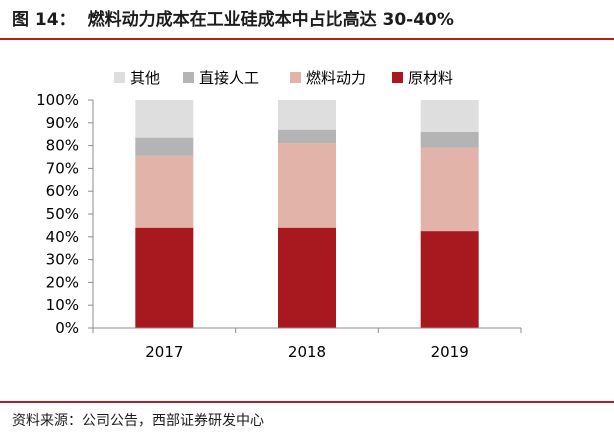  What do you see at coordinates (62, 146) in the screenshot?
I see `y-tick-label-80%: 80%` at bounding box center [62, 146].